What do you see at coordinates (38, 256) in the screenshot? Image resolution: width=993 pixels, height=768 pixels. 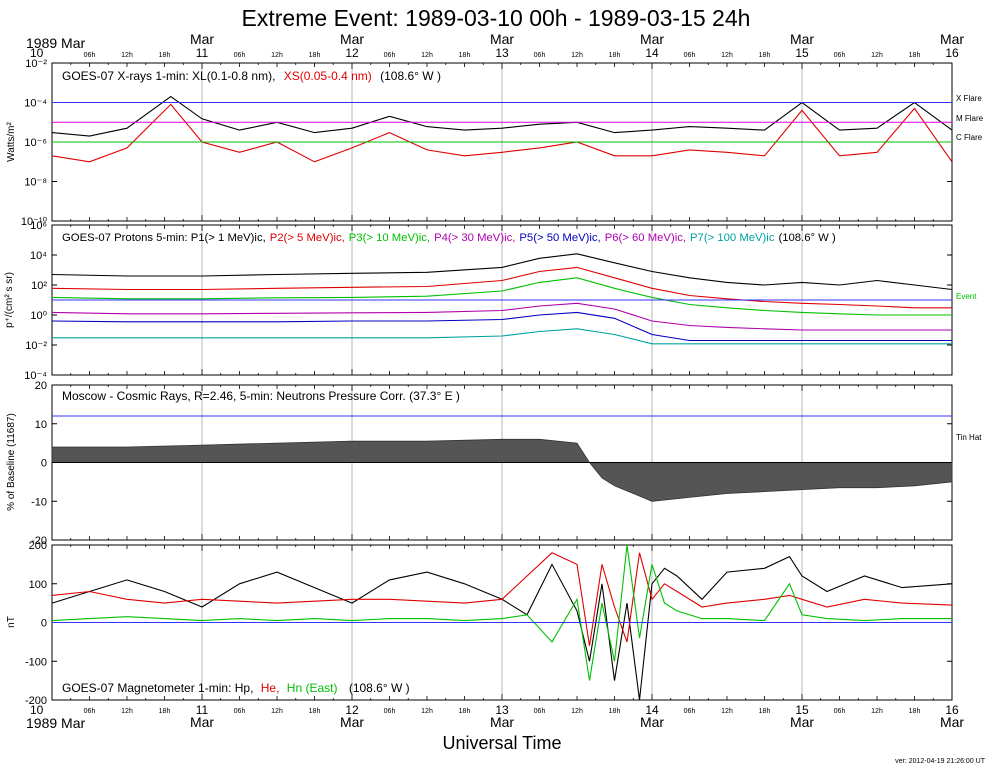 I see `y-tick-label: 10⁴` at bounding box center [38, 256].